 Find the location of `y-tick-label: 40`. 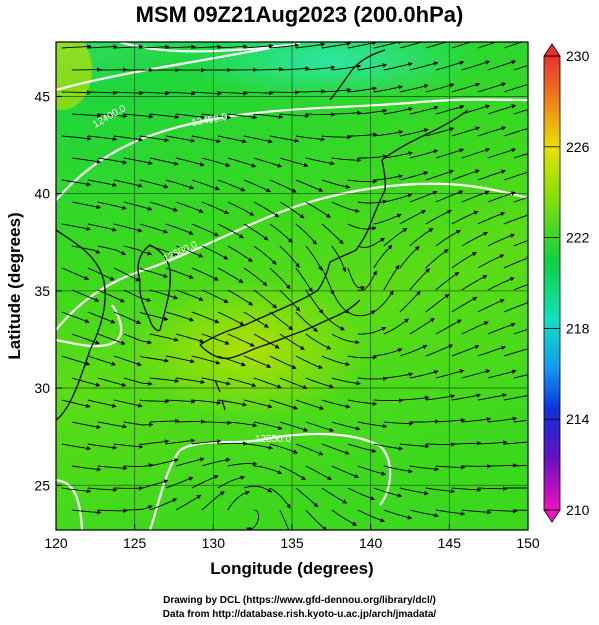

y-tick-label: 40 is located at coordinates (42, 194).